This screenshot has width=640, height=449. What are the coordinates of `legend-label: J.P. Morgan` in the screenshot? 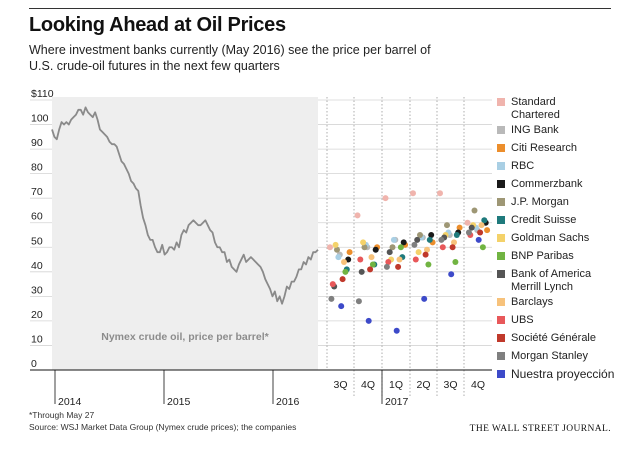 It's located at (540, 202).